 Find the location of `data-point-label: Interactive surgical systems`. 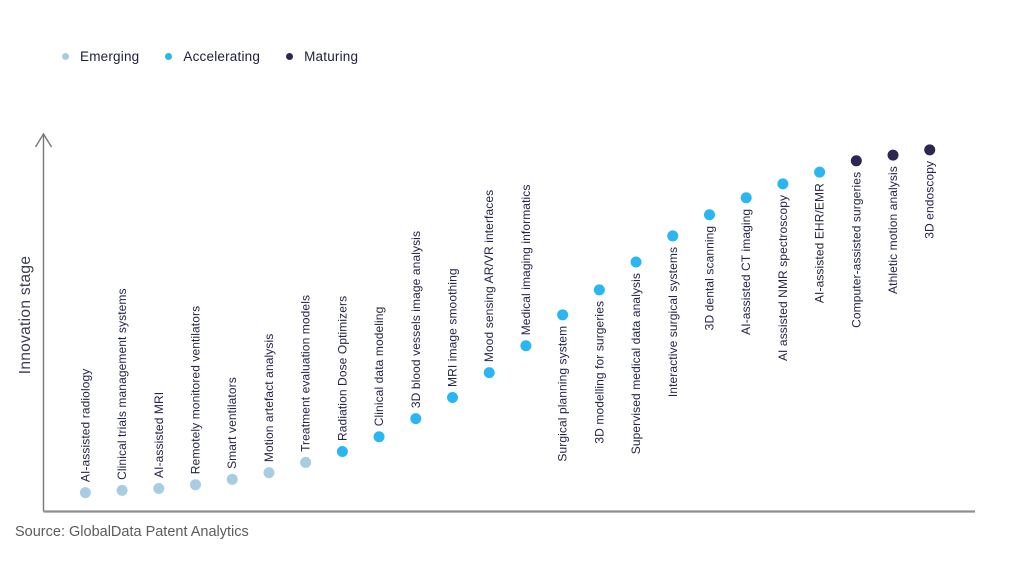

data-point-label: Interactive surgical systems is located at coordinates (673, 322).